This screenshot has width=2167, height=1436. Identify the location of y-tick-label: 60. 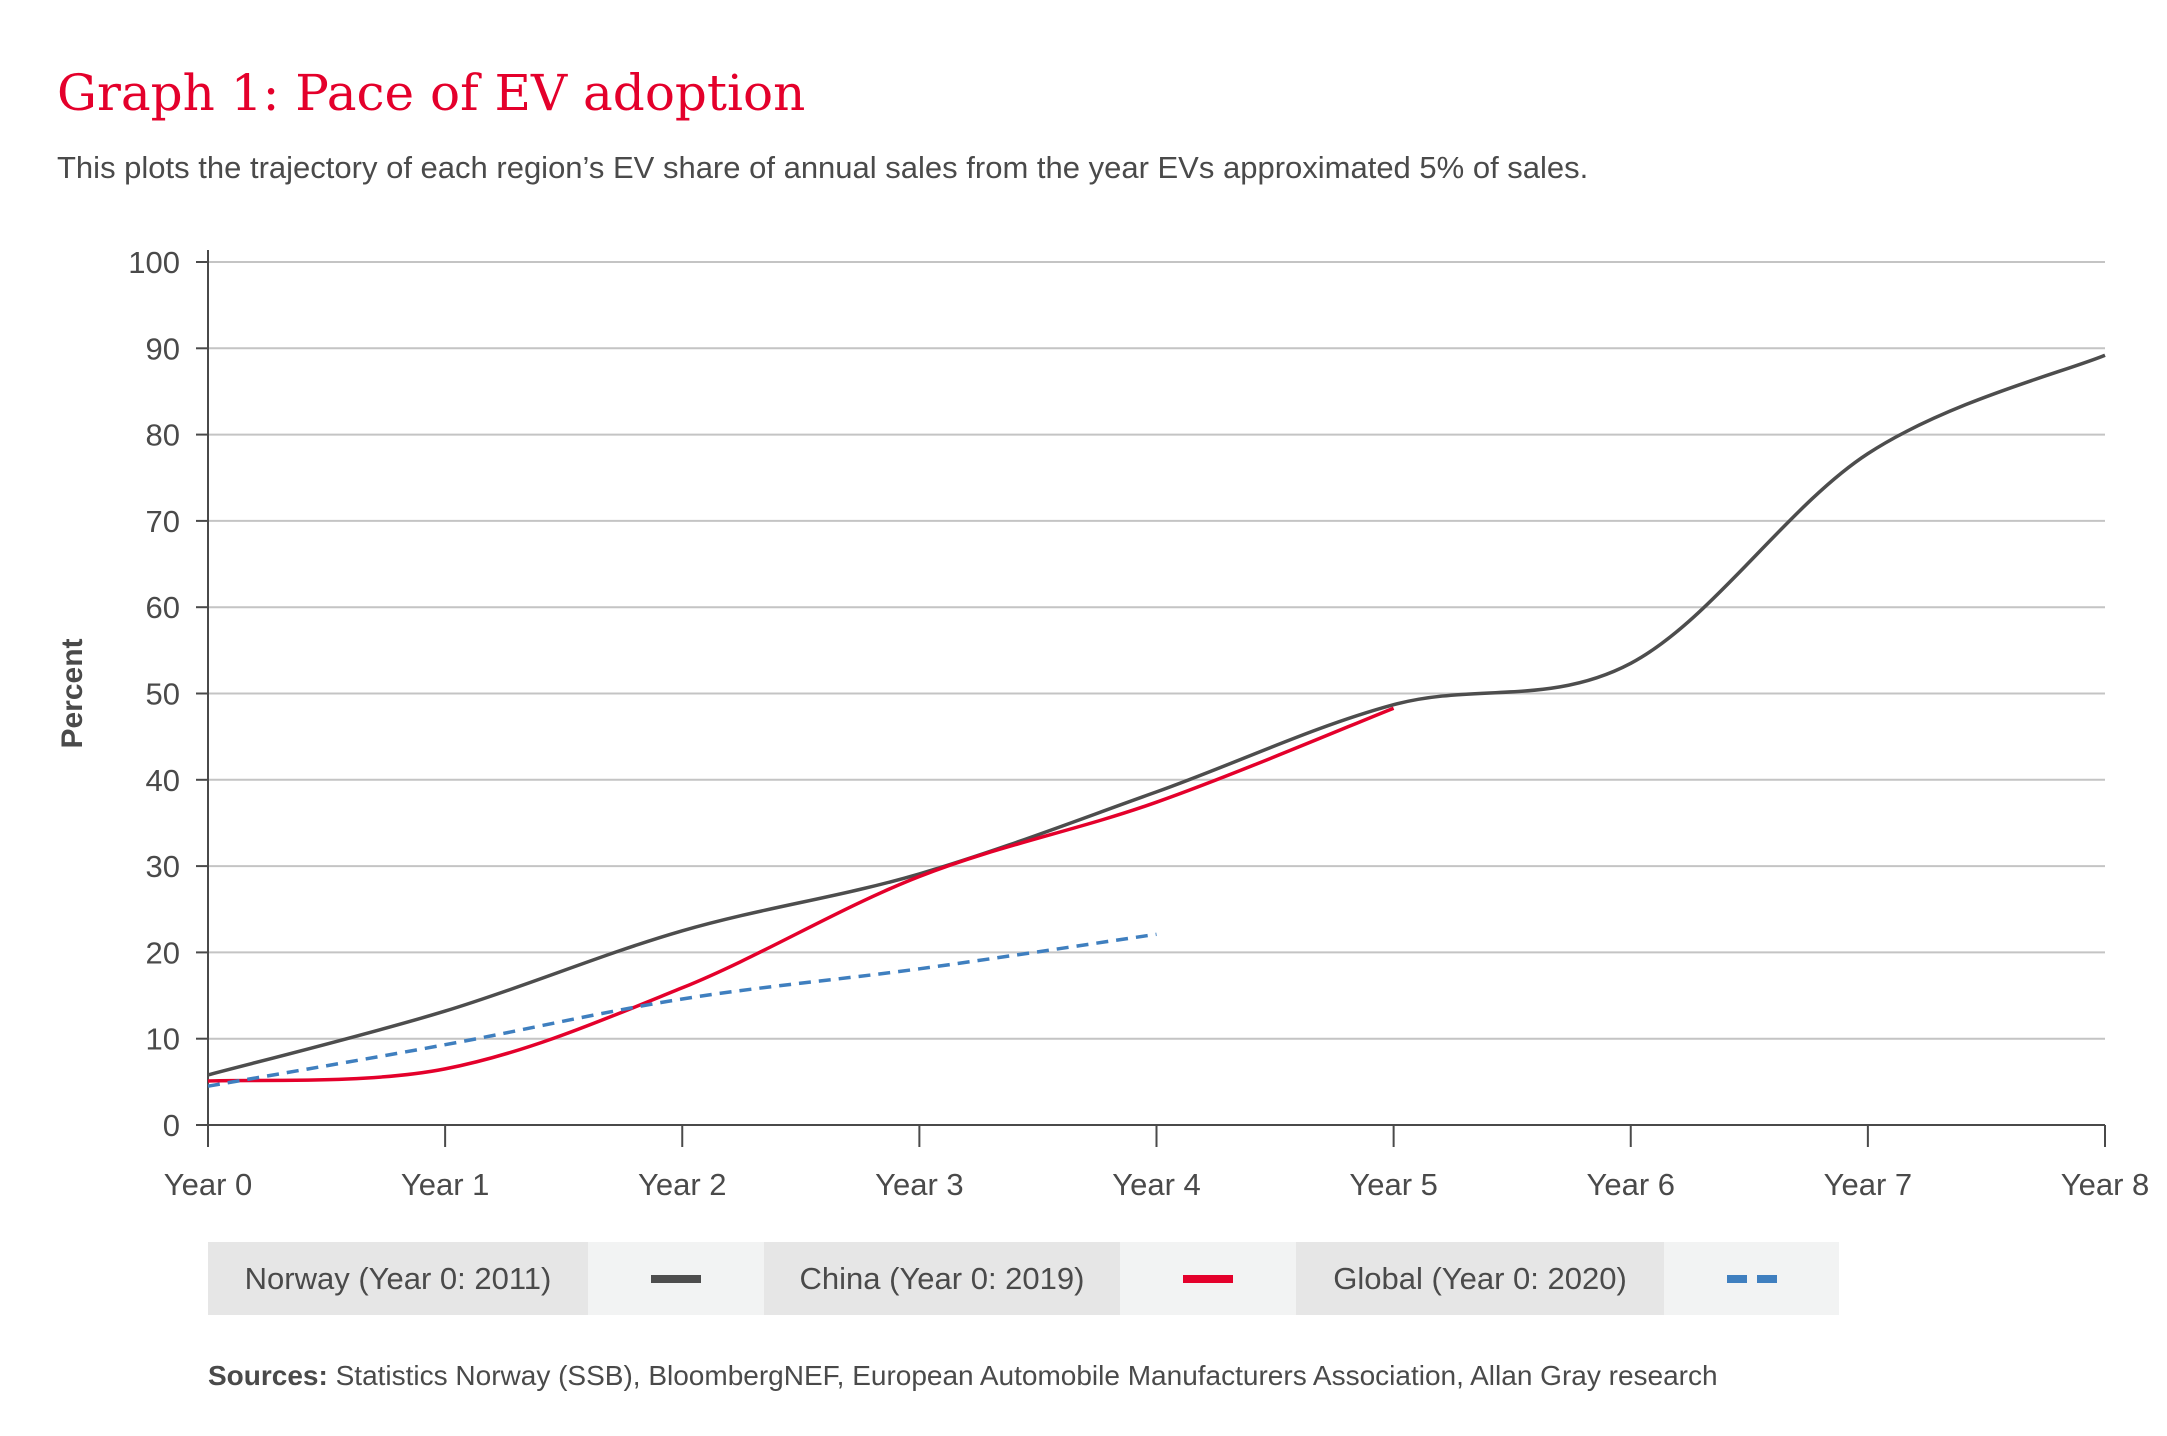
(163, 607).